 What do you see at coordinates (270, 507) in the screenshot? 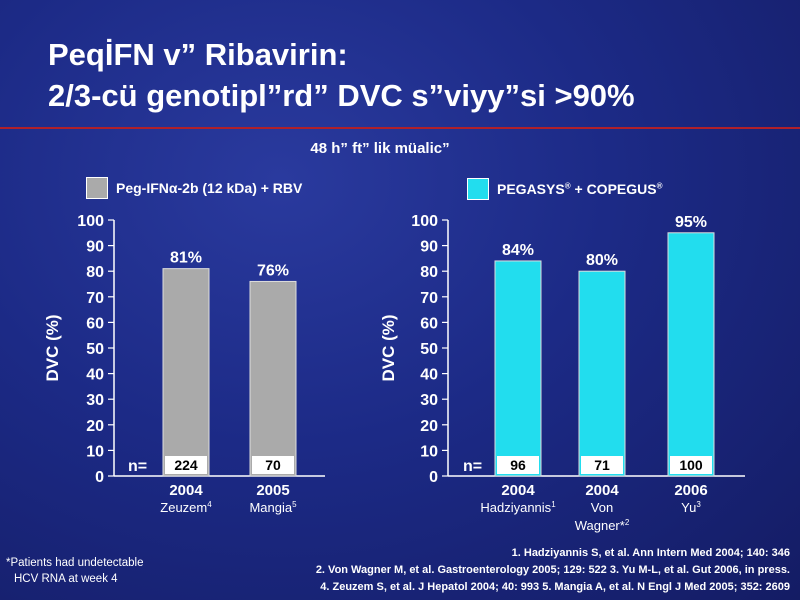
I see `study-name: Mangia` at bounding box center [270, 507].